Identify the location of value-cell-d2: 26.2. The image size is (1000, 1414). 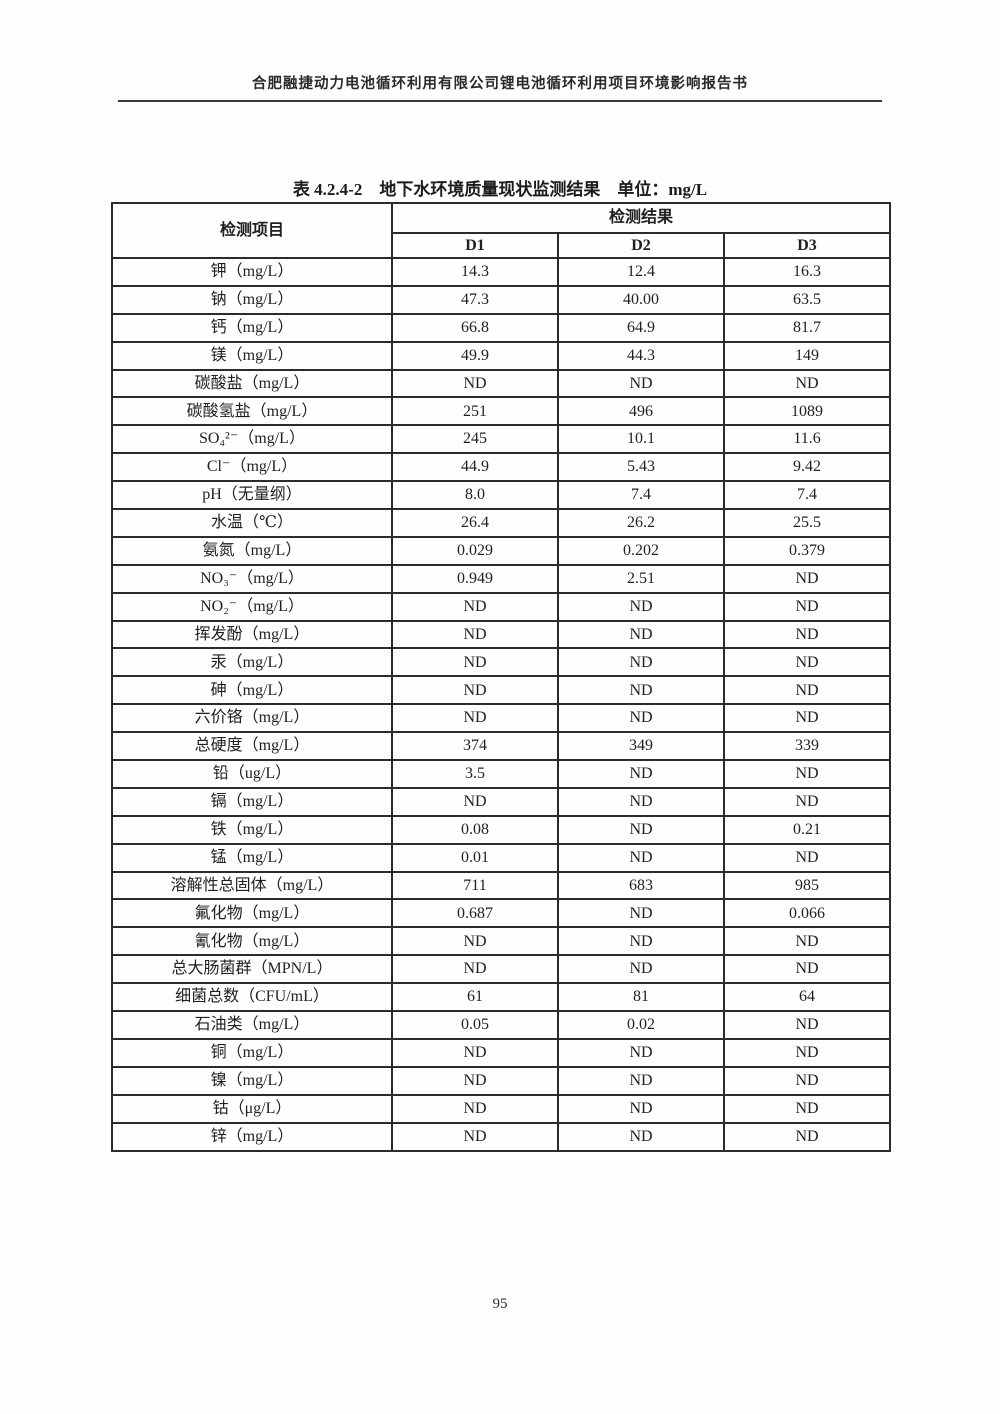
(641, 523).